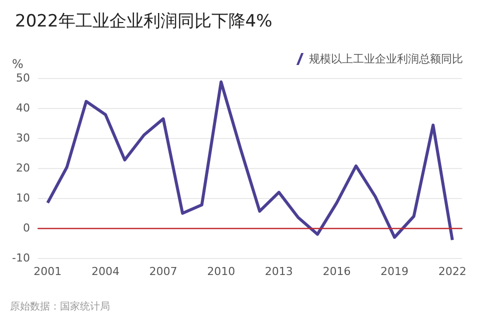 This screenshot has width=480, height=320. What do you see at coordinates (23, 108) in the screenshot?
I see `y-tick-label: 40` at bounding box center [23, 108].